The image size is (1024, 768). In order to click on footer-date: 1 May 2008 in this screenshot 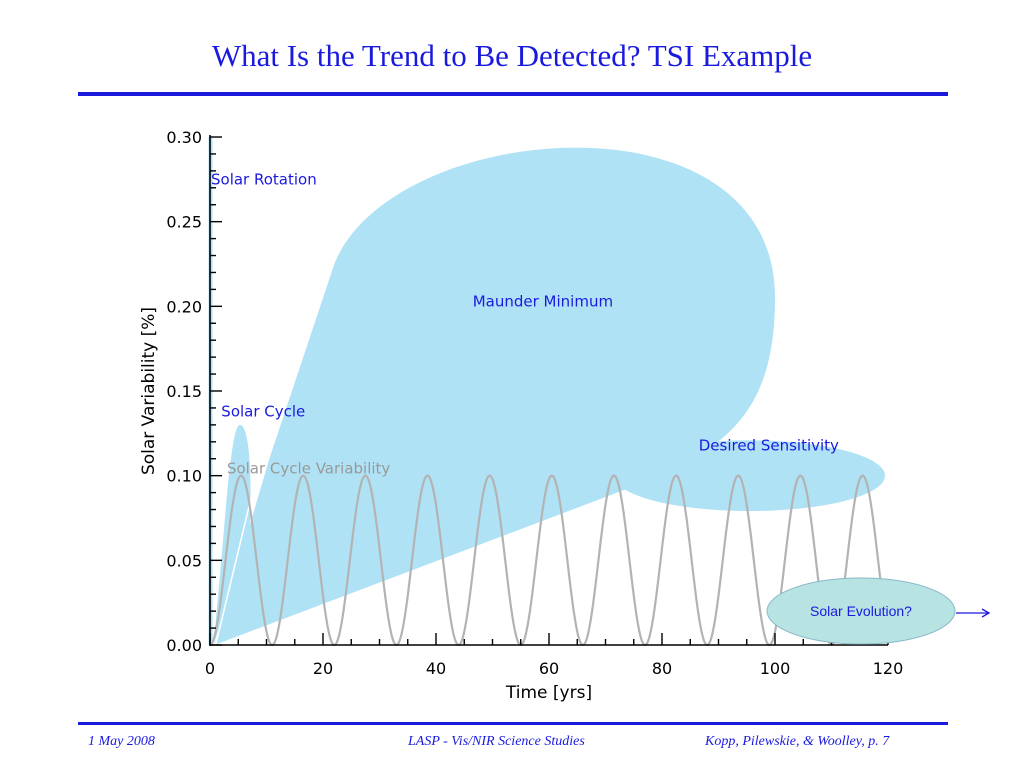, I will do `click(121, 741)`.